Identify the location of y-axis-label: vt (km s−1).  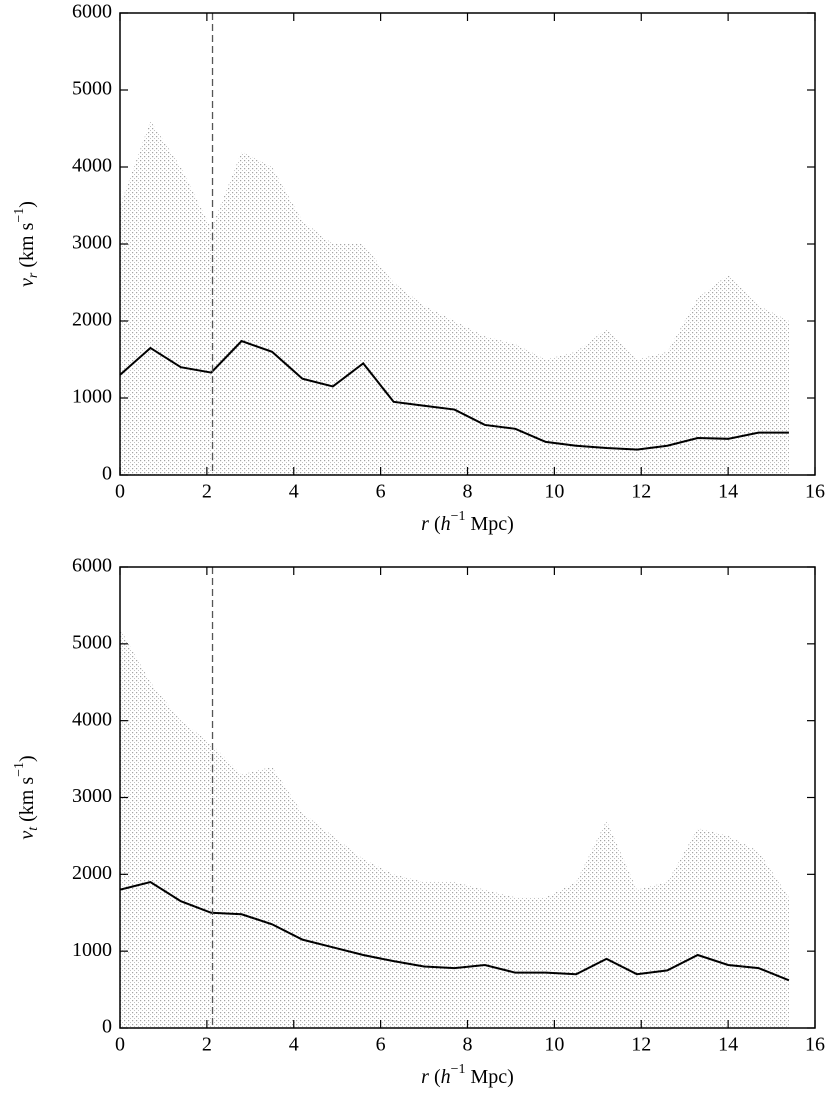
(26, 797).